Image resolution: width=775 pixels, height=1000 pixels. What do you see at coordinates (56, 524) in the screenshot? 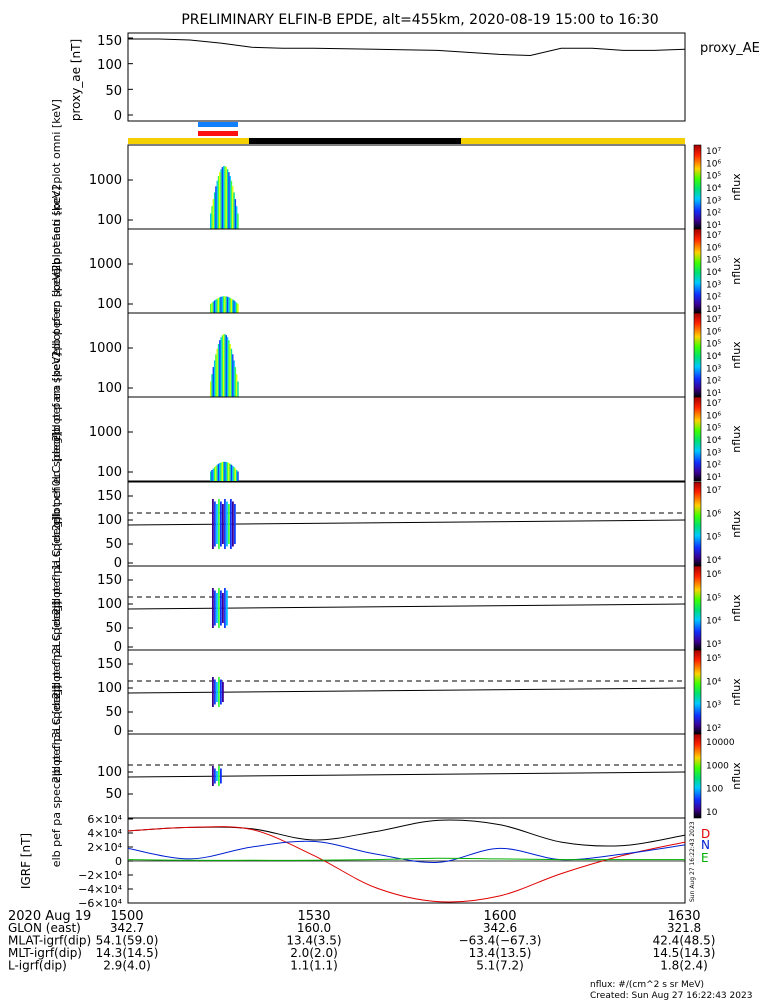
I see `pa-panel-ylabel: elb pef pa spec2plot ch0LC [deg]` at bounding box center [56, 524].